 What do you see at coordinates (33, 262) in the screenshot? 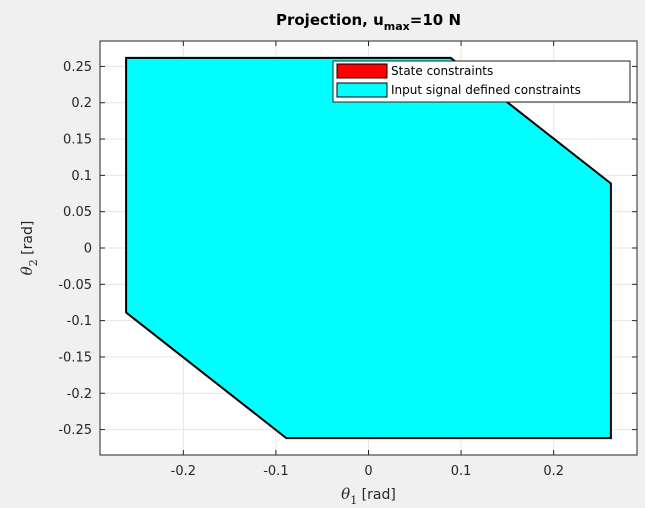
I see `y-axis-subscript: 2` at bounding box center [33, 262].